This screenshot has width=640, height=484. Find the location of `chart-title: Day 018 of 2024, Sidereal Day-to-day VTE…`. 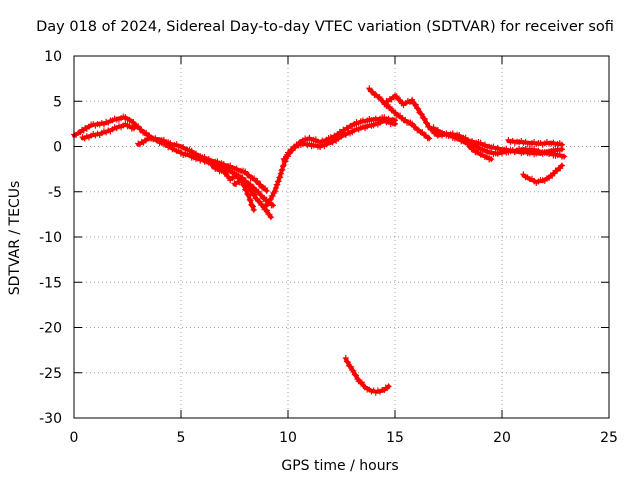

chart-title: Day 018 of 2024, Sidereal Day-to-day VTE… is located at coordinates (325, 27).